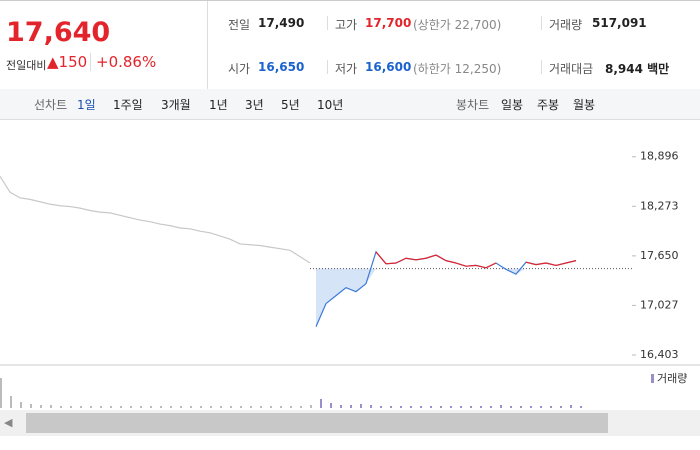 Image resolution: width=700 pixels, height=450 pixels. What do you see at coordinates (388, 67) in the screenshot?
I see `info-value: 16,600` at bounding box center [388, 67].